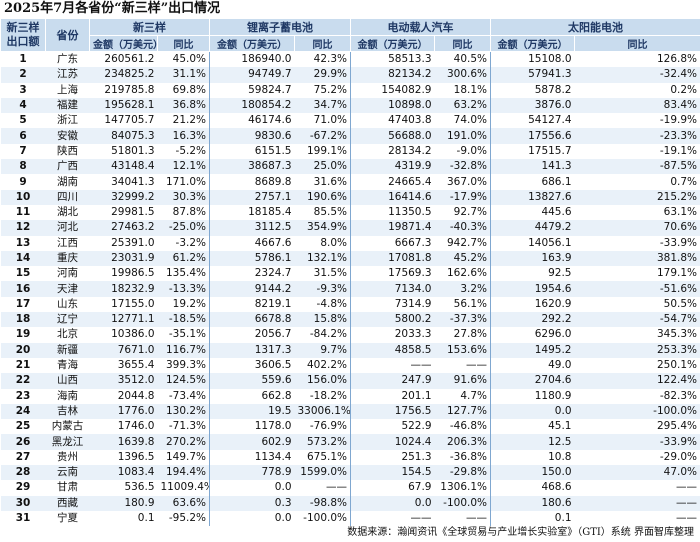  What do you see at coordinates (322, 411) in the screenshot?
I see `lithium-yoy-cell: 33006.1%` at bounding box center [322, 411].